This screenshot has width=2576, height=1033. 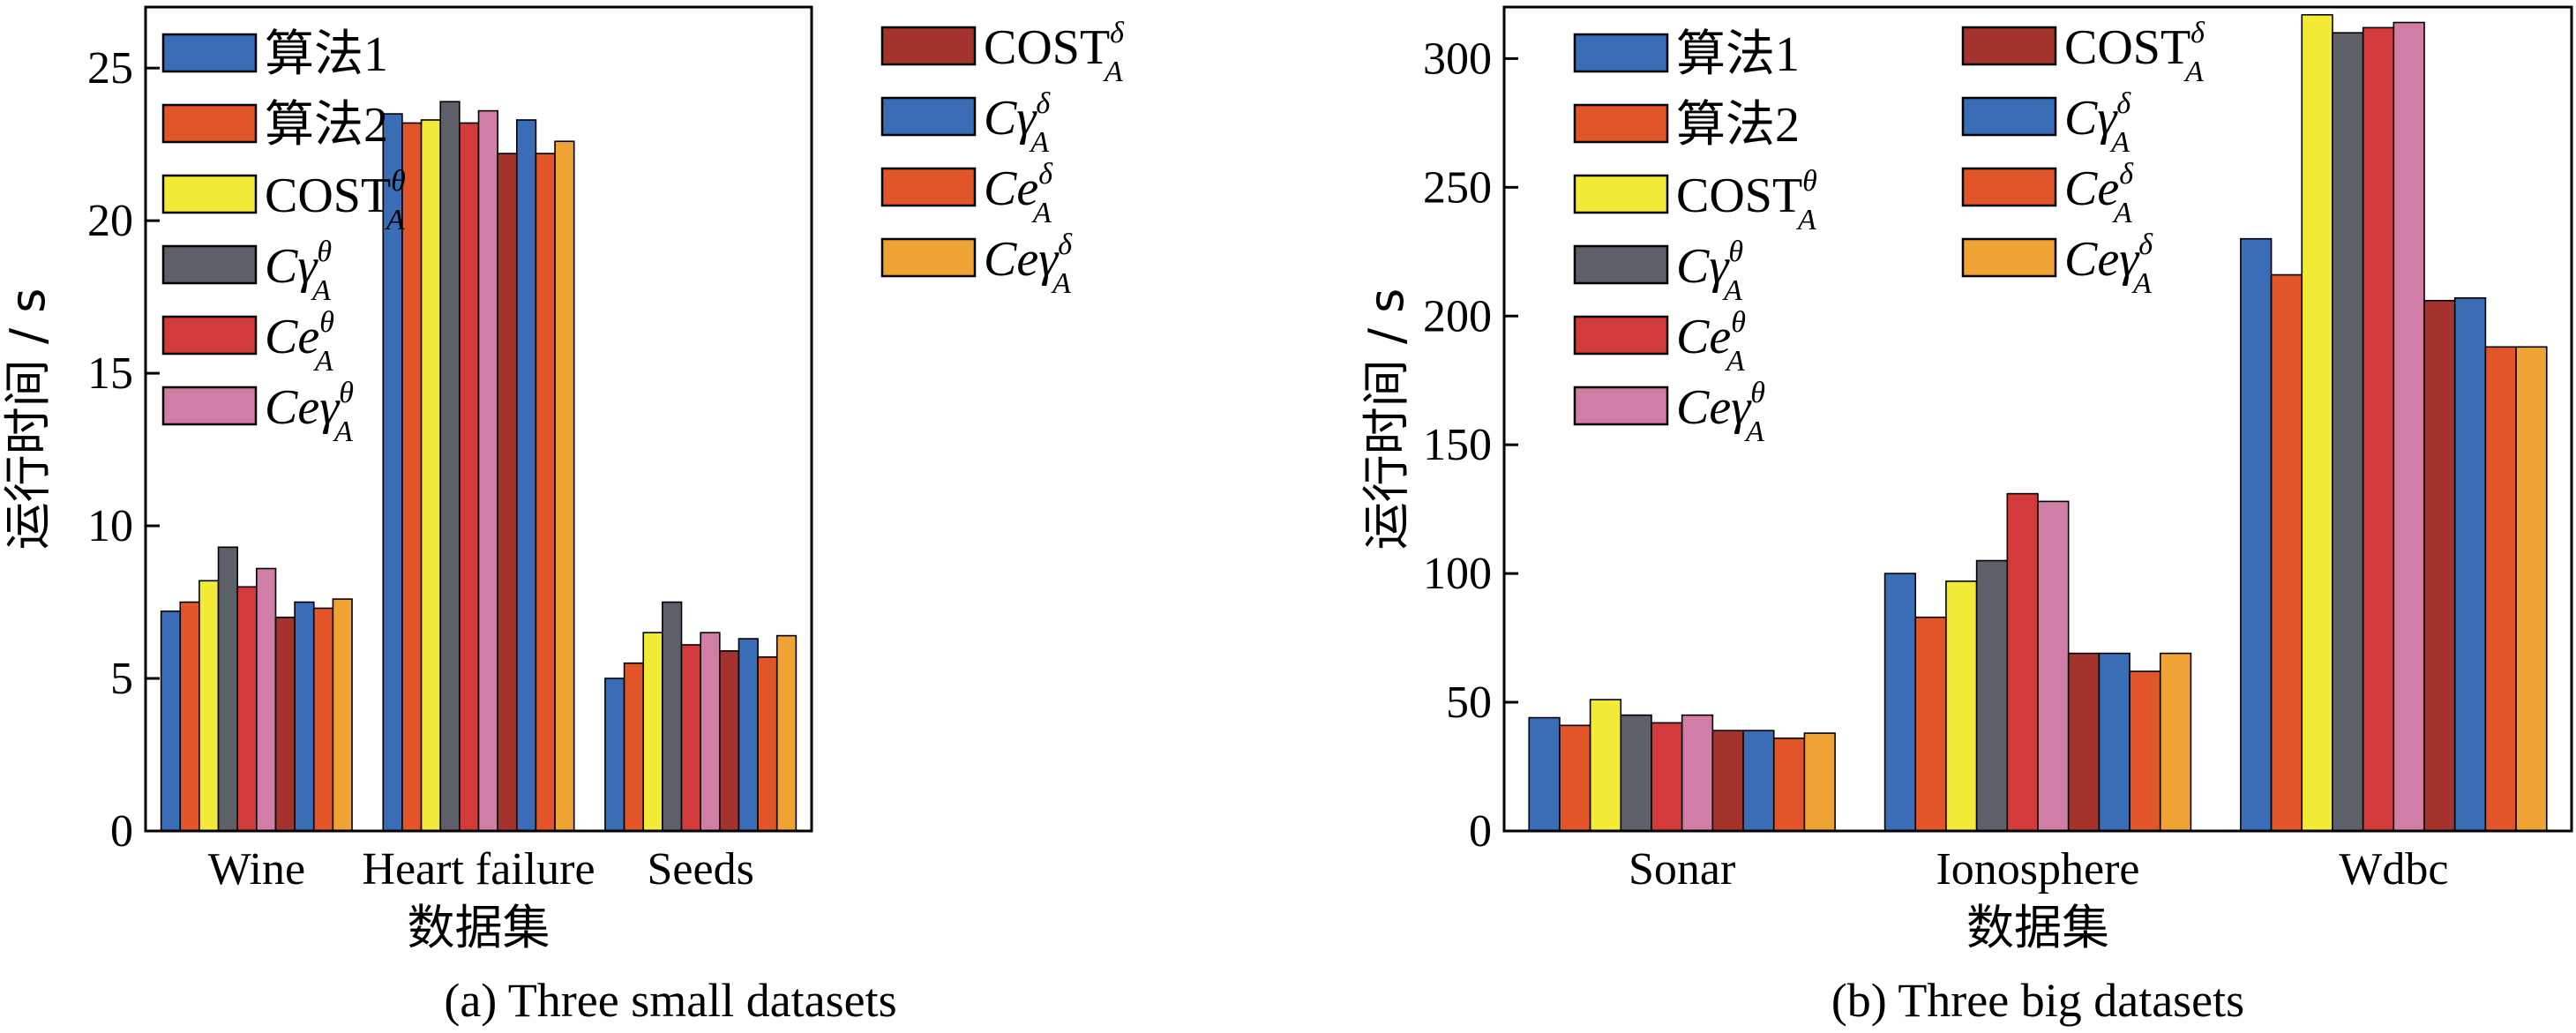 I want to click on bar-series-5-seeds, so click(x=691, y=738).